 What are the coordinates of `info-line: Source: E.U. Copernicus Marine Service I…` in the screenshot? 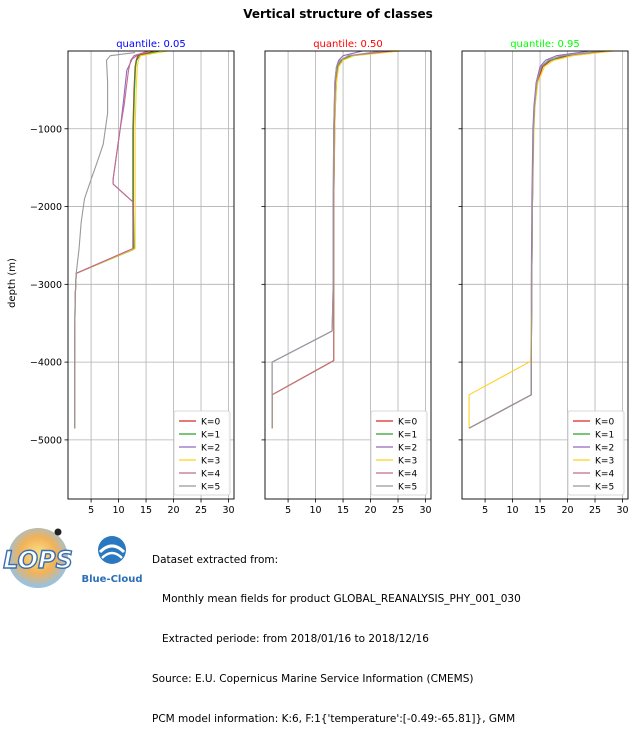 It's located at (313, 679).